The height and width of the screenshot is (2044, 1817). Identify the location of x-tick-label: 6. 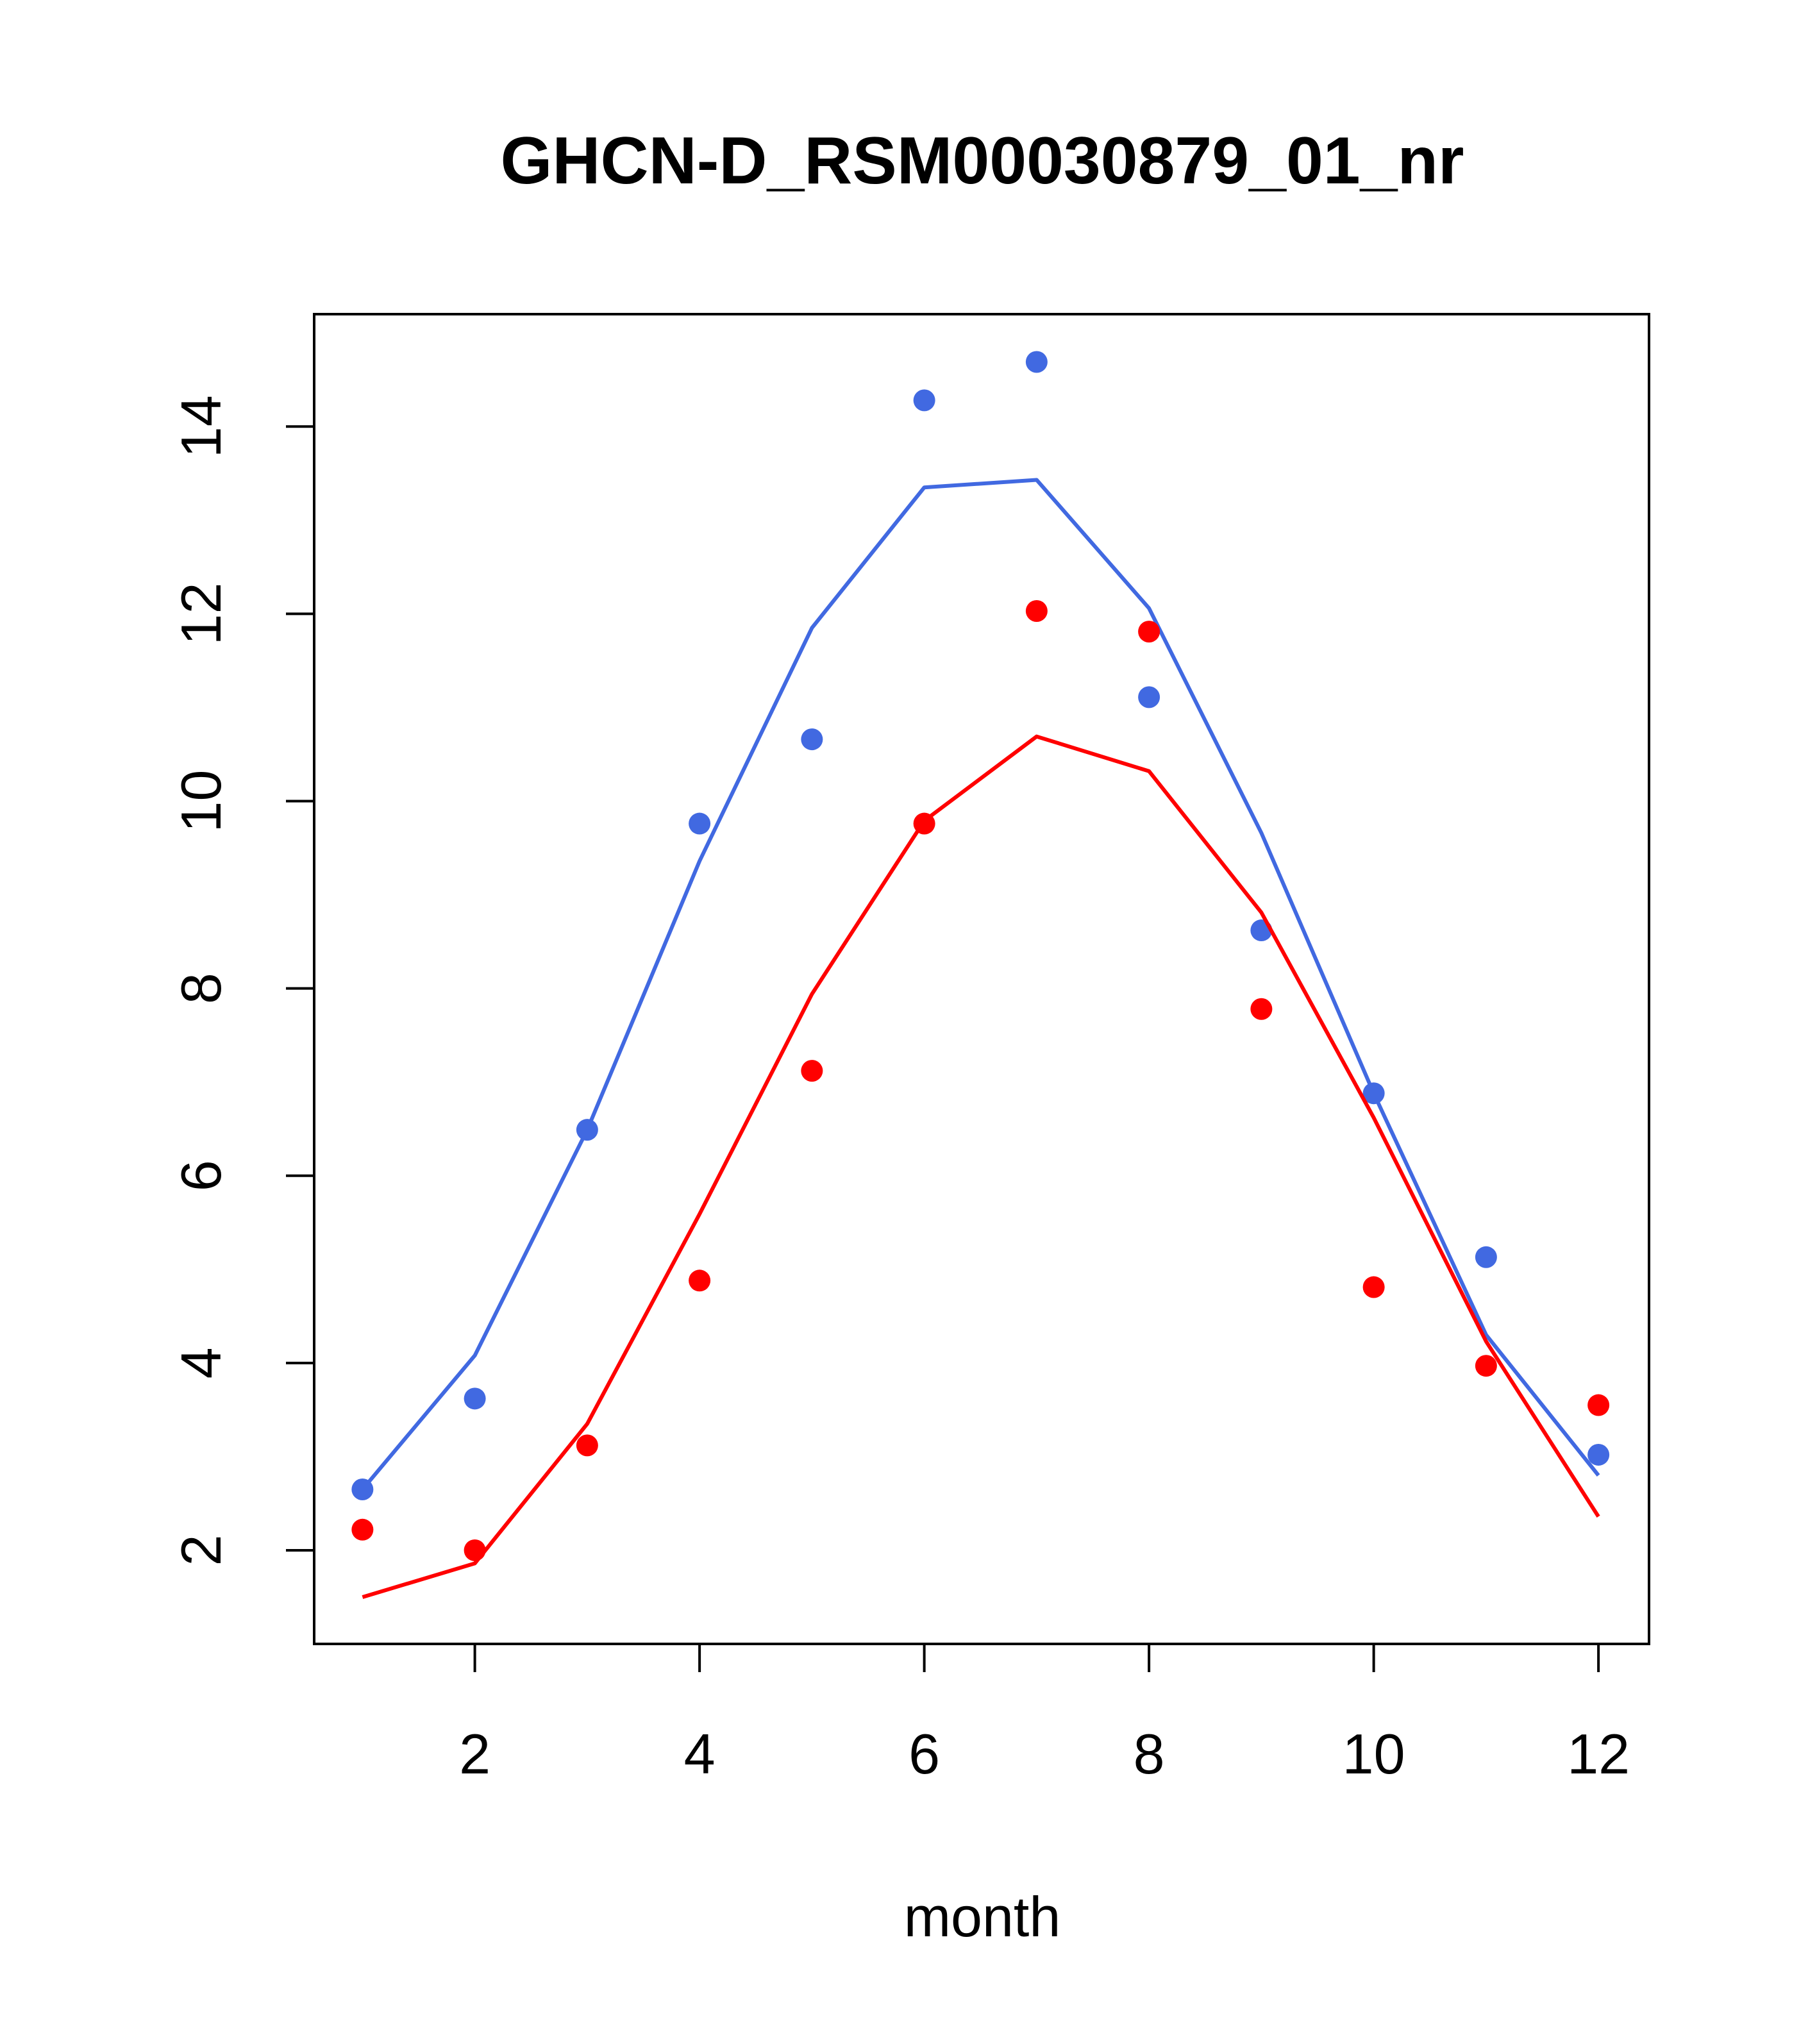
(924, 1754).